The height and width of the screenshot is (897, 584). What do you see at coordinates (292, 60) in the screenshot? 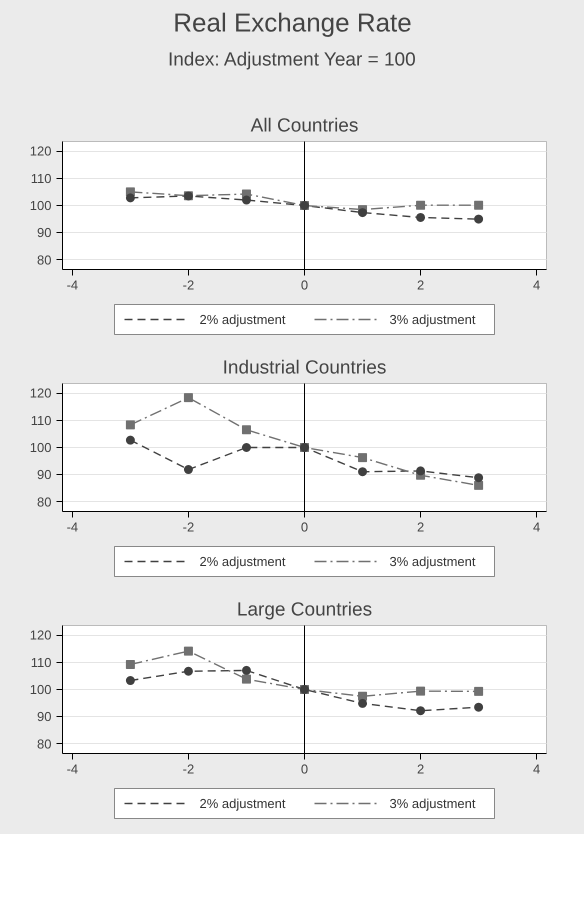
I see `text: Index: Adjustment Year = 100` at bounding box center [292, 60].